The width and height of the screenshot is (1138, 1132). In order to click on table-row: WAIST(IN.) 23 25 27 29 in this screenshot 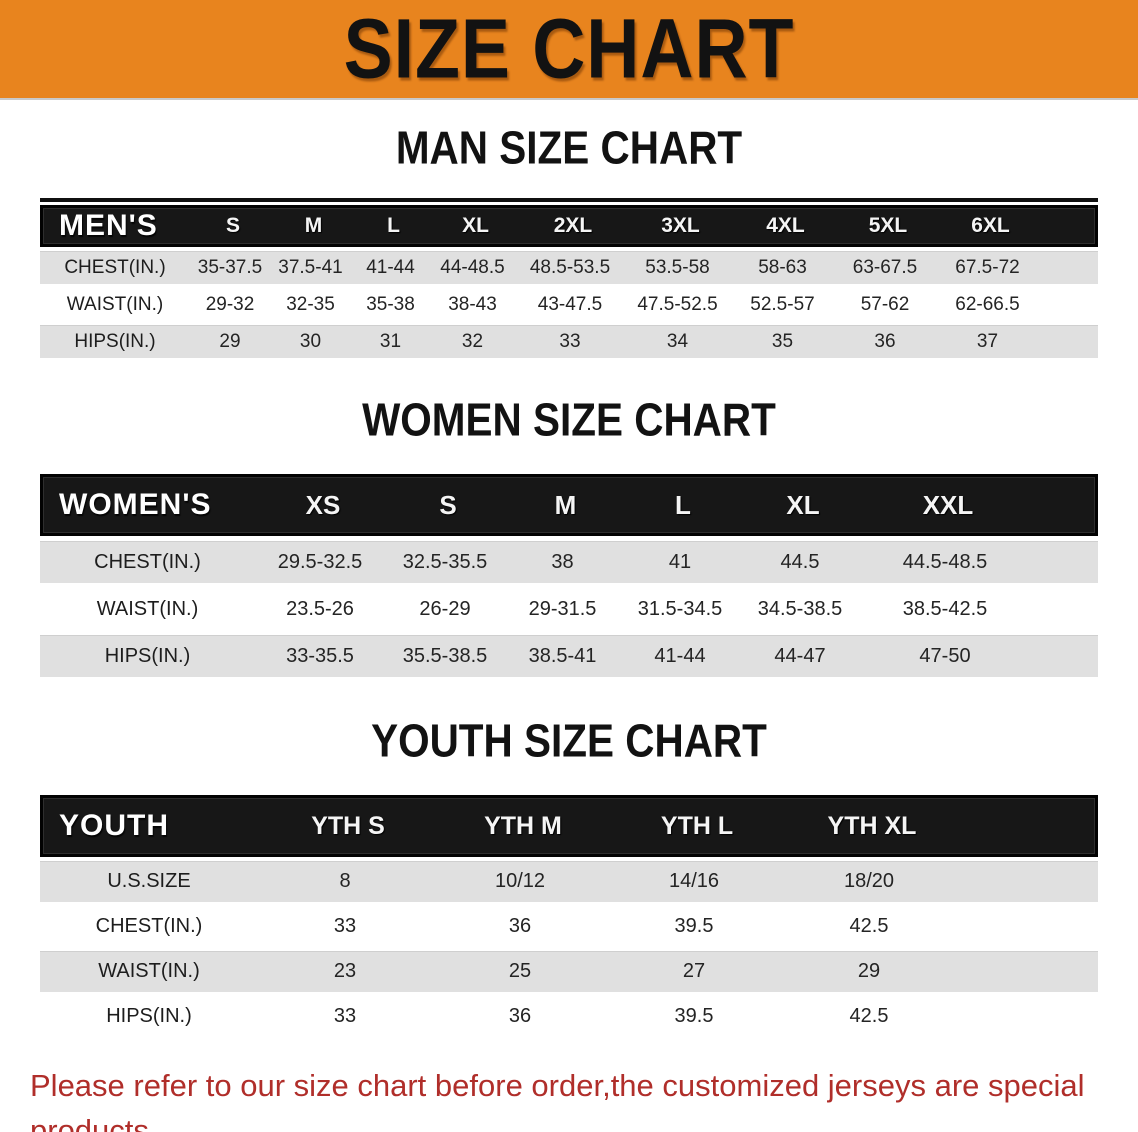, I will do `click(569, 971)`.